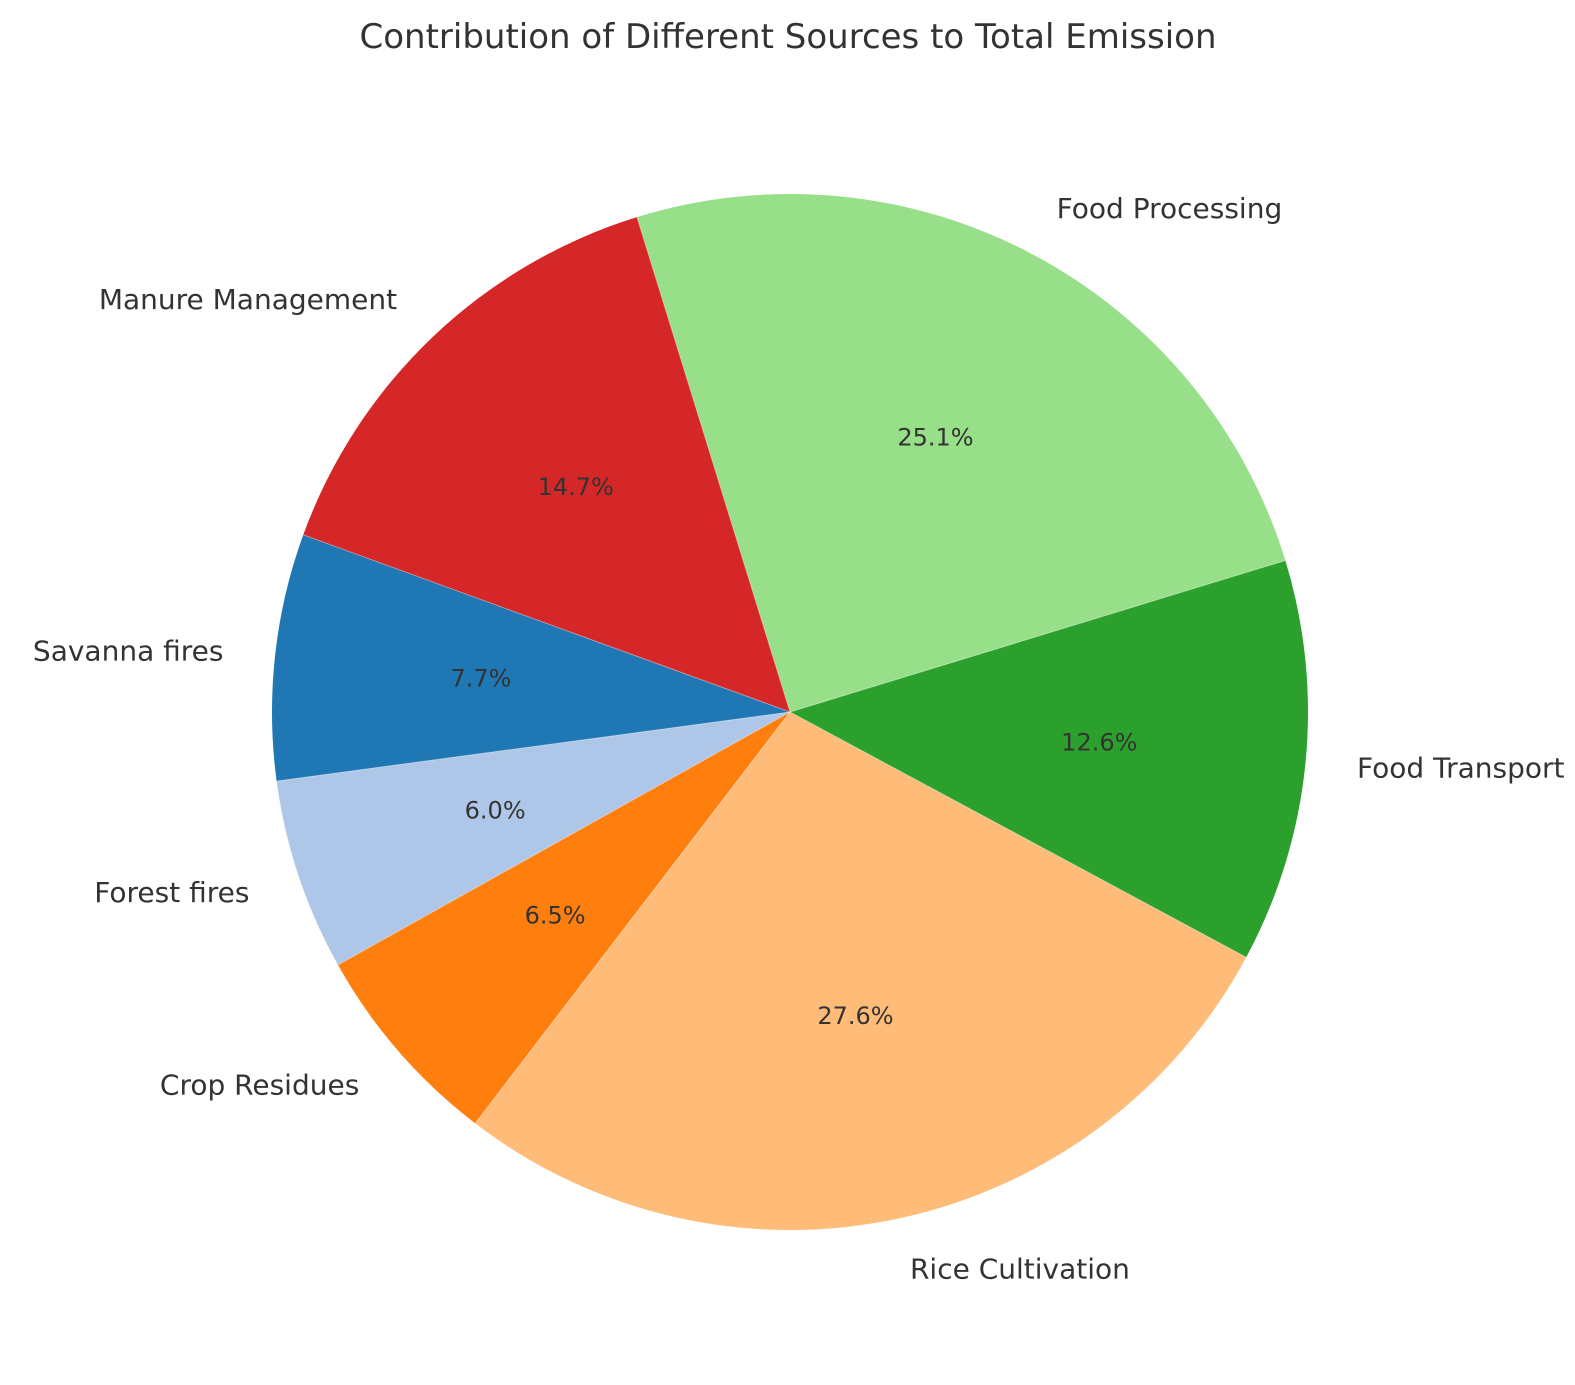 Image resolution: width=1575 pixels, height=1385 pixels. I want to click on category-label-rice-cultivation: Rice Cultivation, so click(1020, 1269).